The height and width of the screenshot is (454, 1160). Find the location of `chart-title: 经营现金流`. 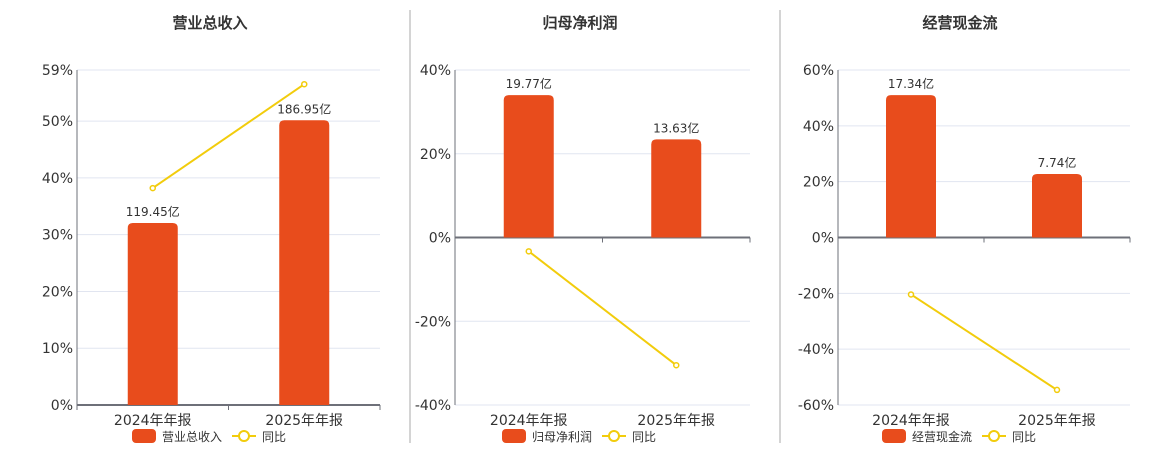

chart-title: 经营现金流 is located at coordinates (959, 23).